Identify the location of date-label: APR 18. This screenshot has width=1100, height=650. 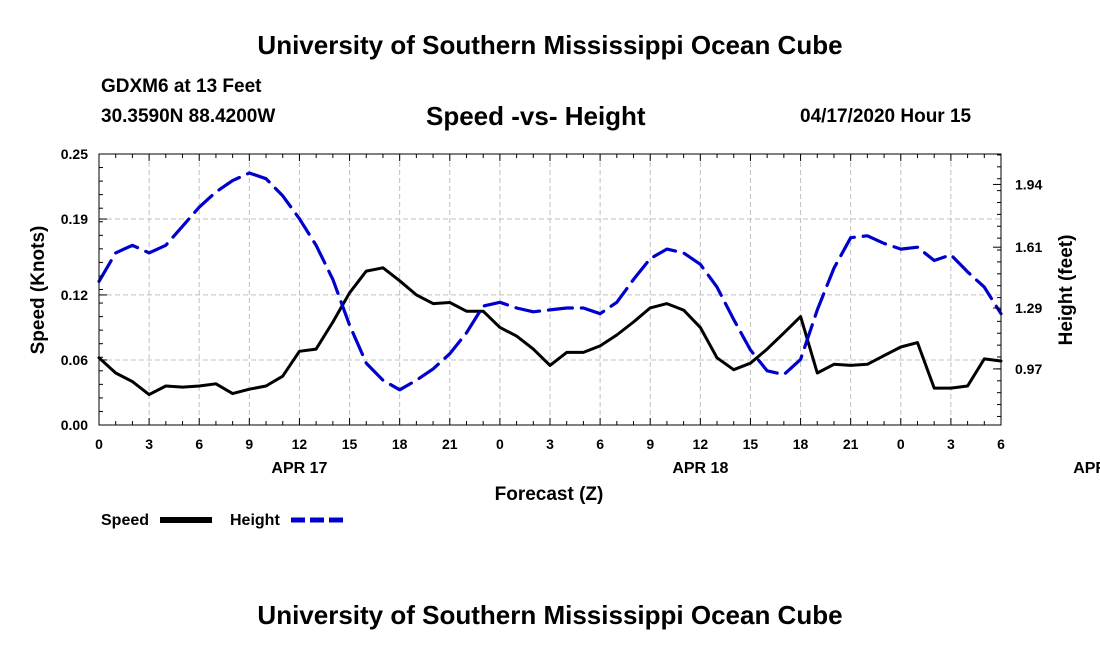
(700, 468).